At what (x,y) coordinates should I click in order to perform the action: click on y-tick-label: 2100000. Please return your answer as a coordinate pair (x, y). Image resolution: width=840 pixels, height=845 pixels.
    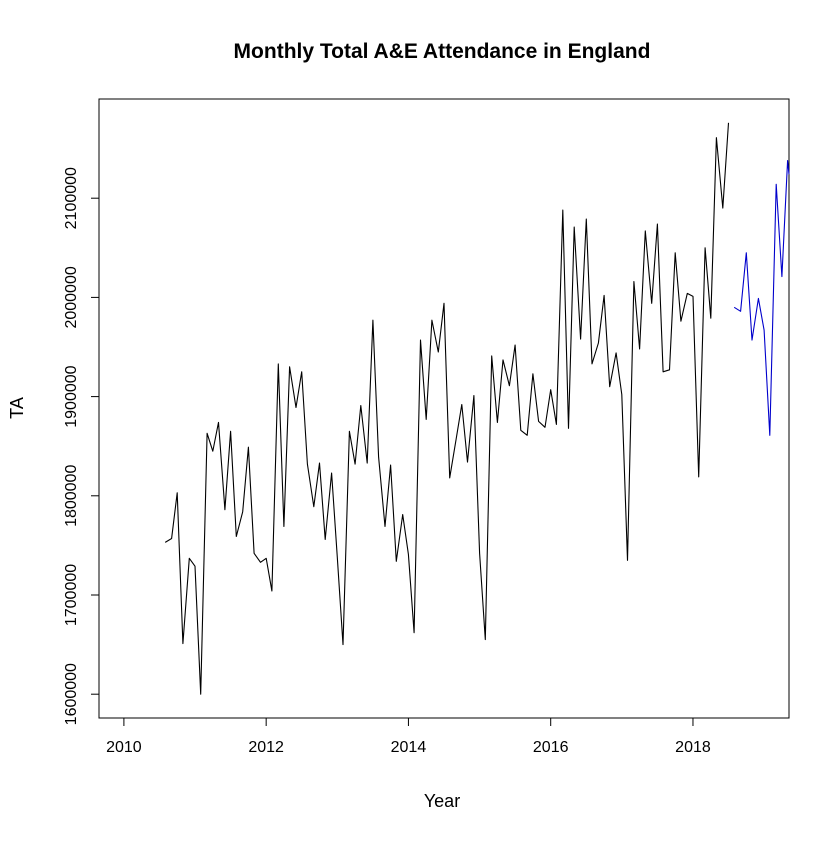
    Looking at the image, I should click on (71, 198).